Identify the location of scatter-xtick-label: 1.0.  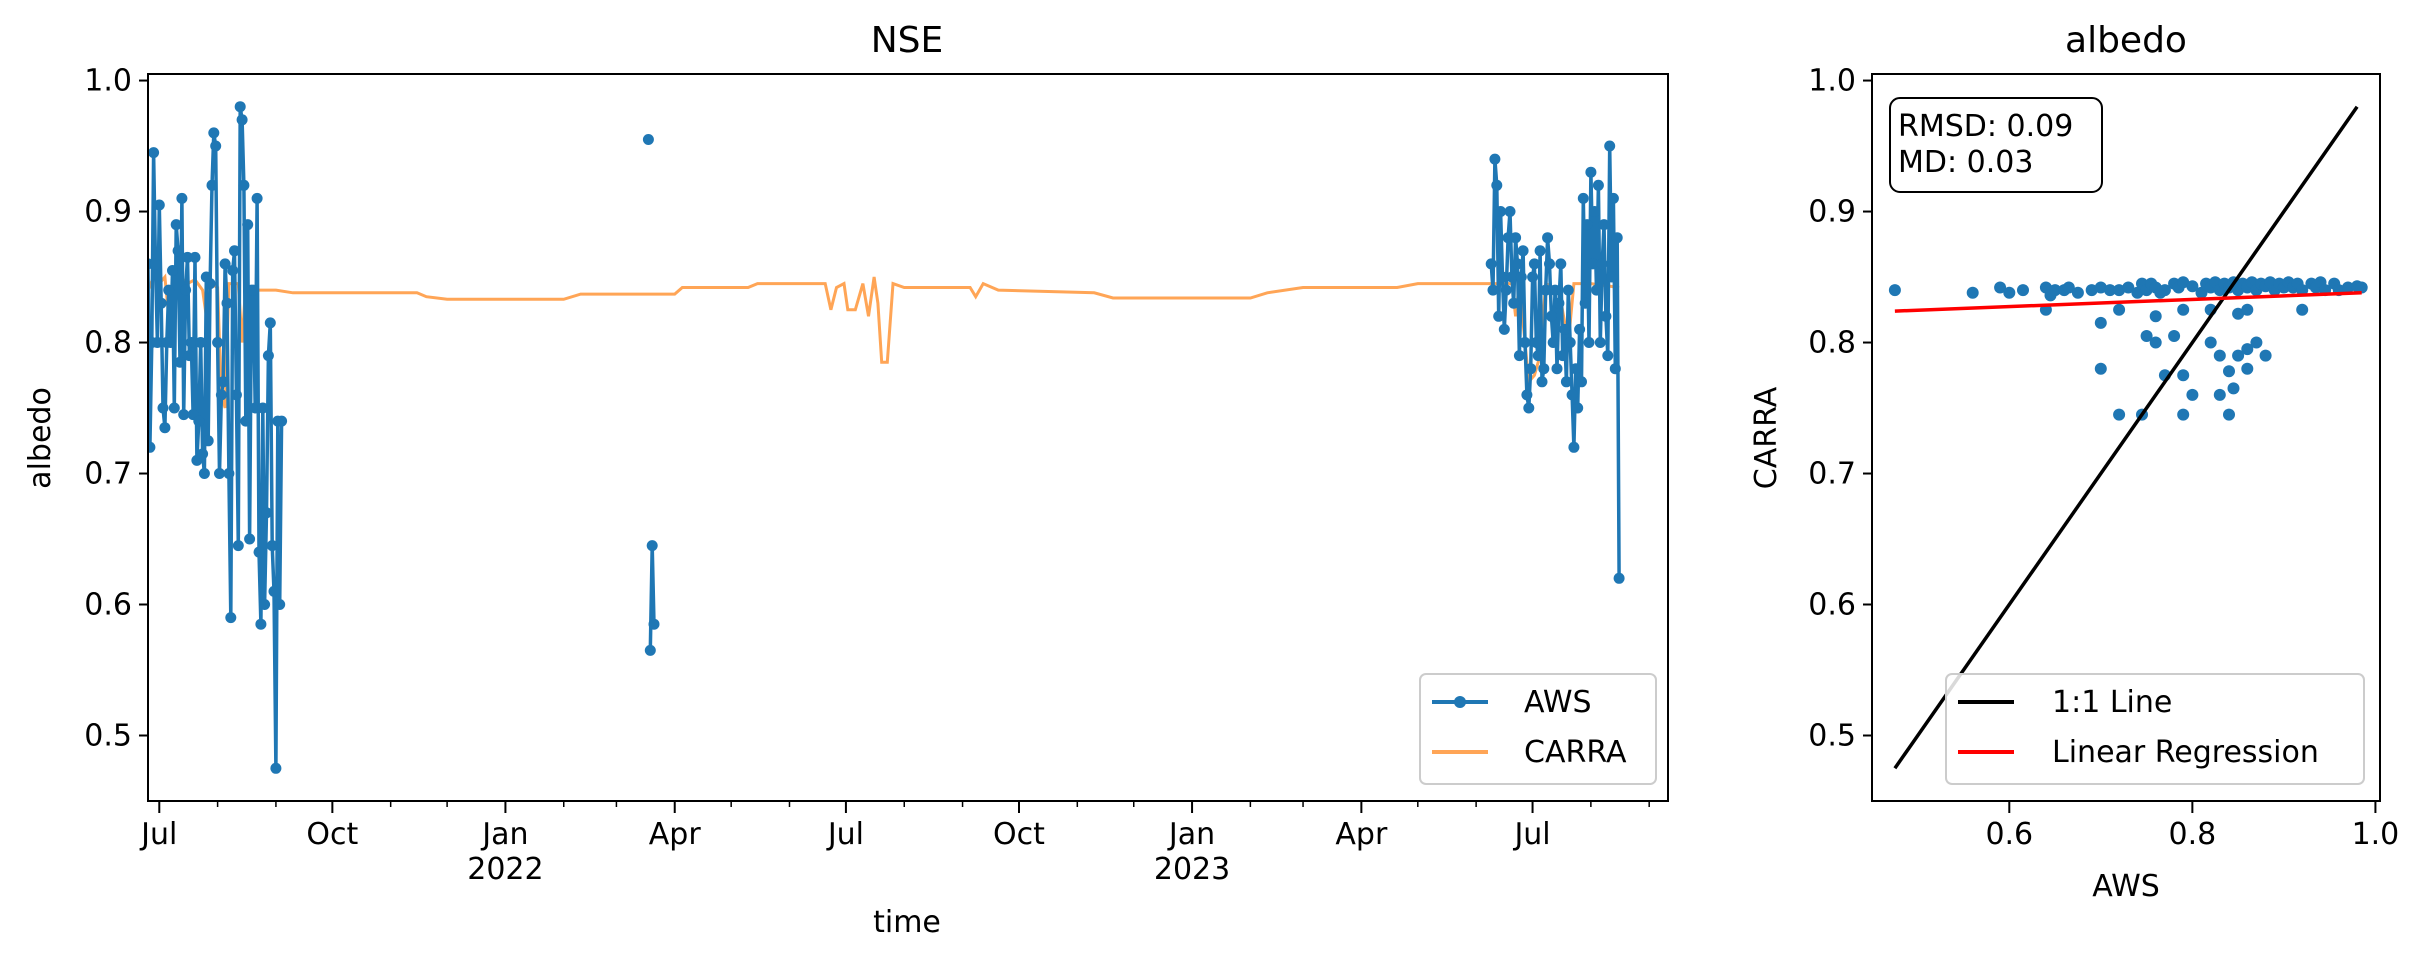
(2376, 834).